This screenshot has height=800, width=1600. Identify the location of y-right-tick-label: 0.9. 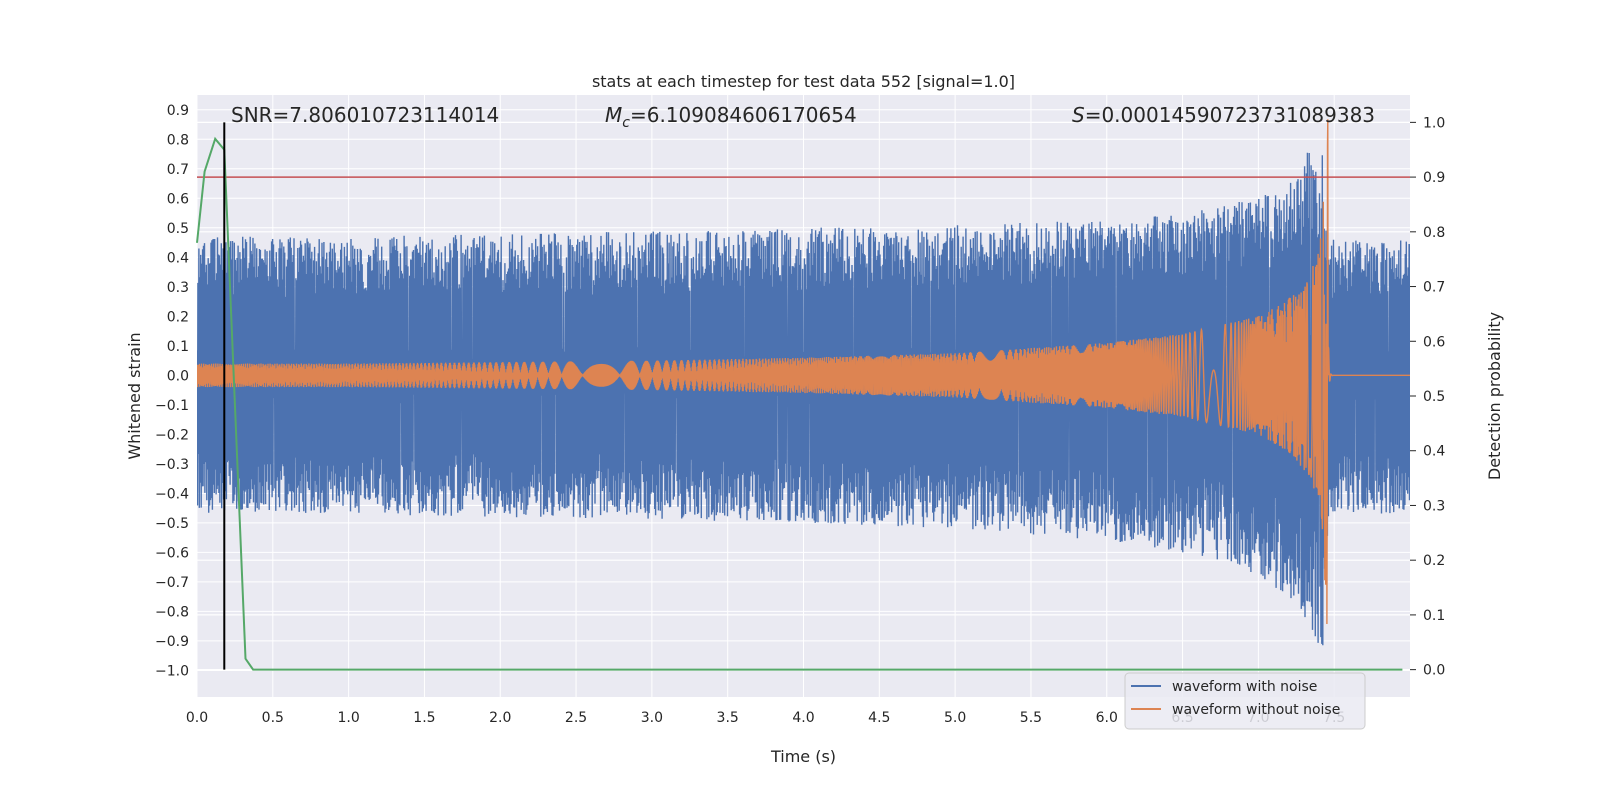
(1434, 178).